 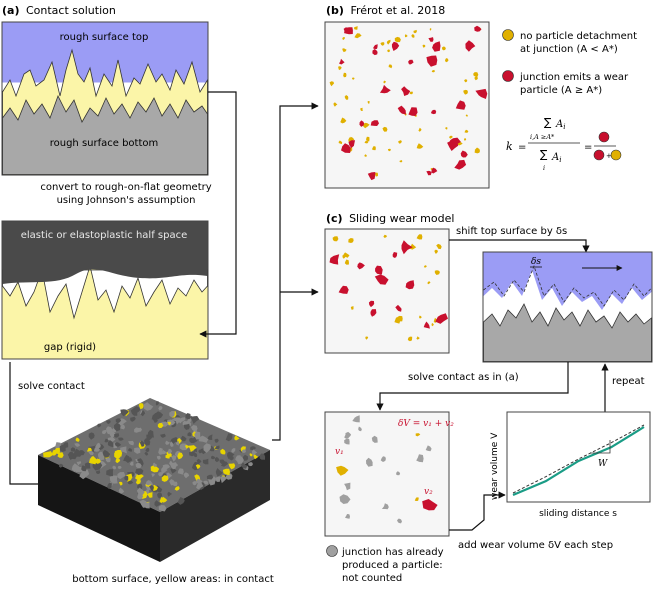 What do you see at coordinates (560, 125) in the screenshot?
I see `formula-num-term: Ai` at bounding box center [560, 125].